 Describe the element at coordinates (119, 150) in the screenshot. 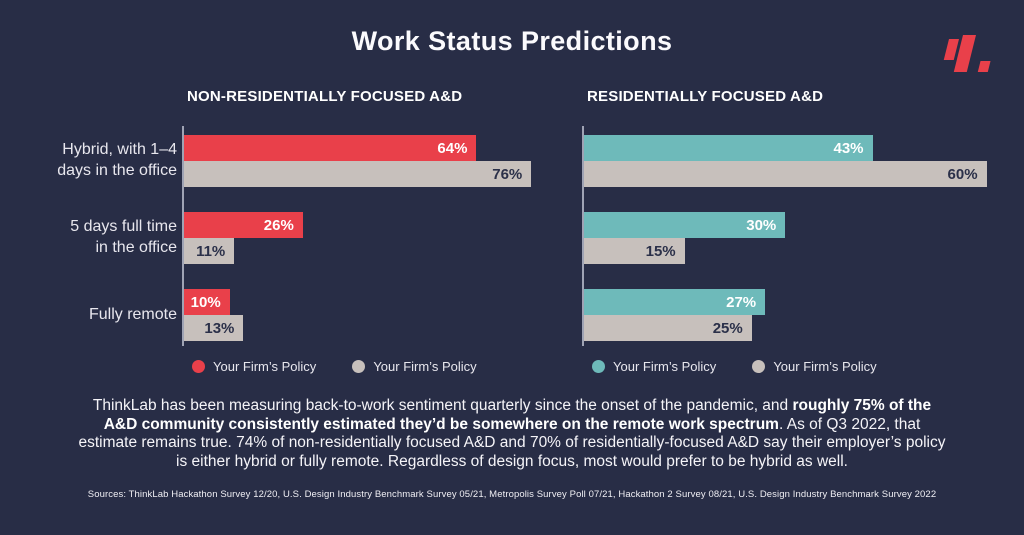

I see `category-label-line: Hybrid, with 1–4` at that location.